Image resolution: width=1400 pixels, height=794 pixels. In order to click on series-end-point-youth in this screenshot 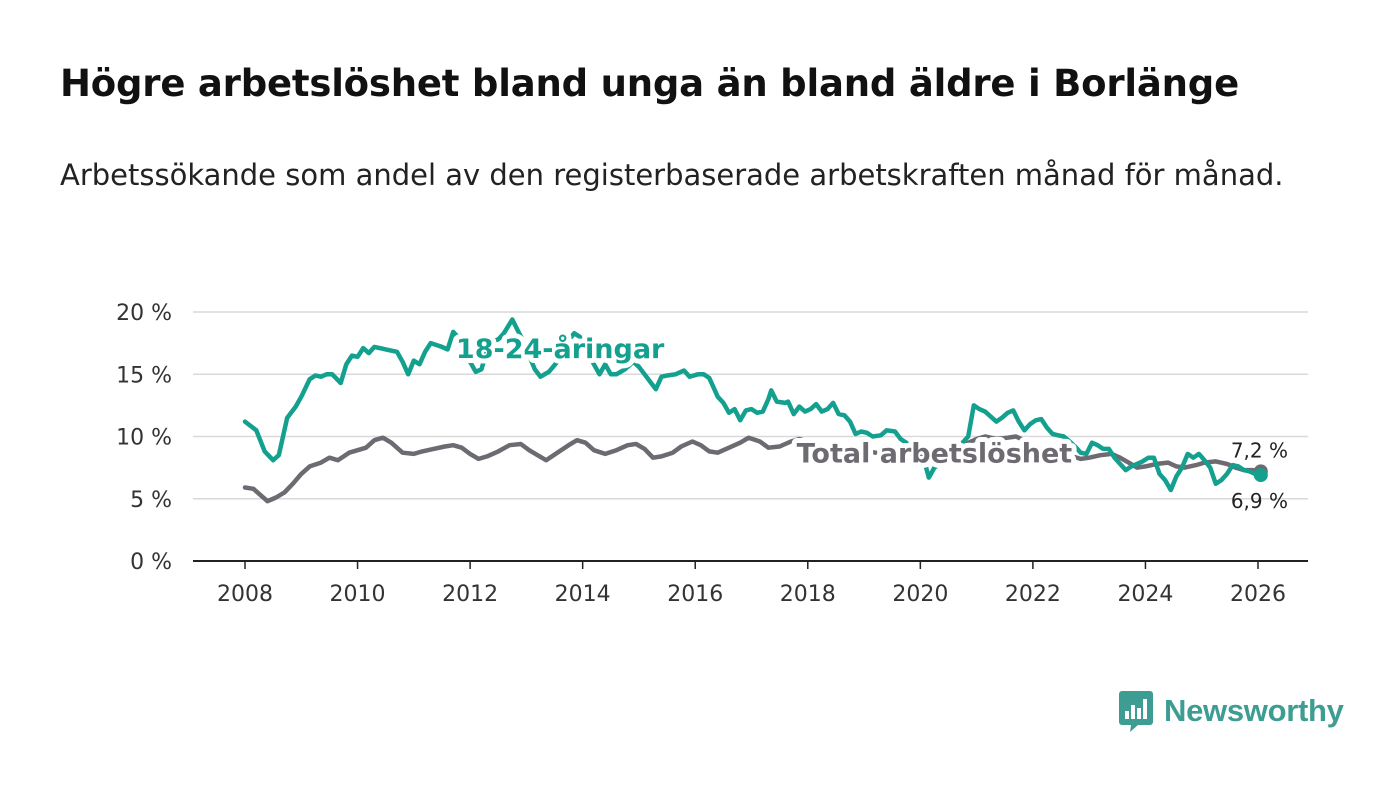, I will do `click(1260, 475)`.